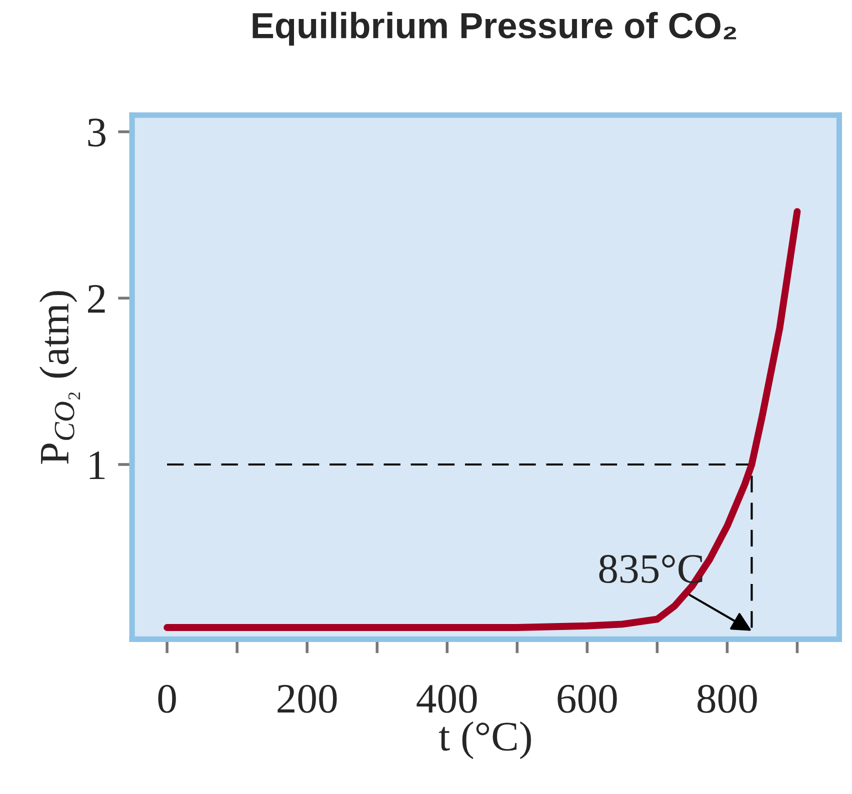 The height and width of the screenshot is (794, 852). I want to click on x-tick-label: 800, so click(727, 698).